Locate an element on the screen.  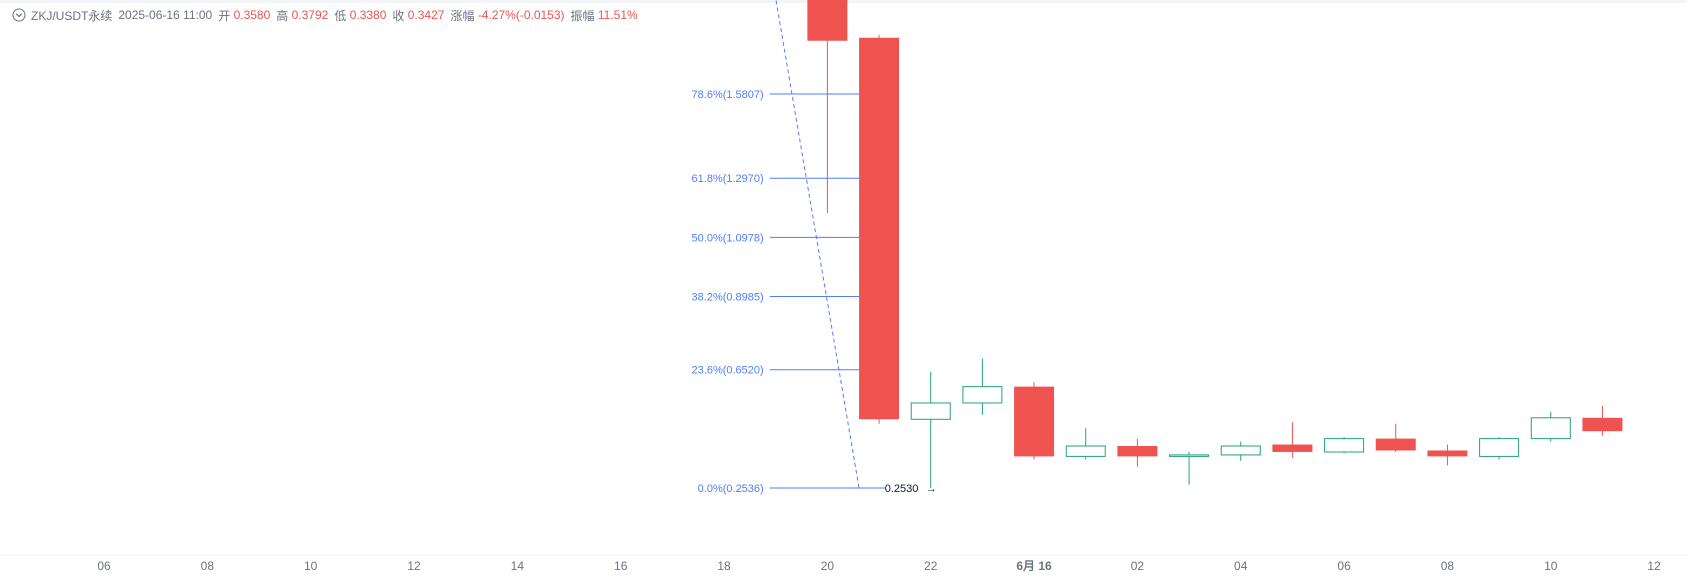
x-tick-label: 04 is located at coordinates (1241, 566).